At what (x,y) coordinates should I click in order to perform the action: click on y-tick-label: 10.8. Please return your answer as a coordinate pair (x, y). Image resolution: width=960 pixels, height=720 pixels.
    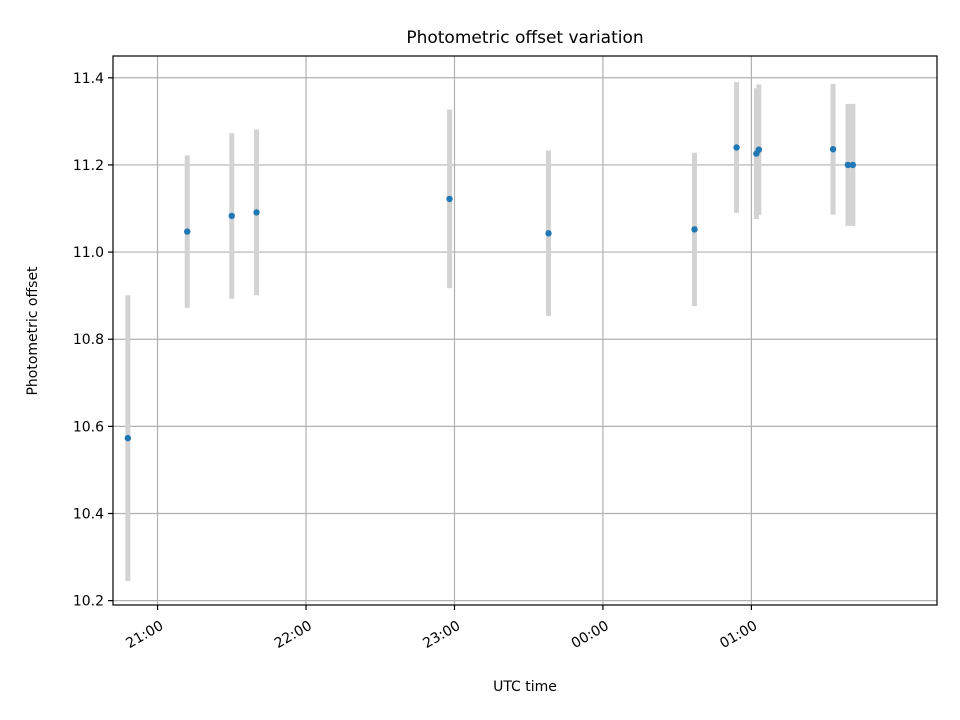
    Looking at the image, I should click on (88, 340).